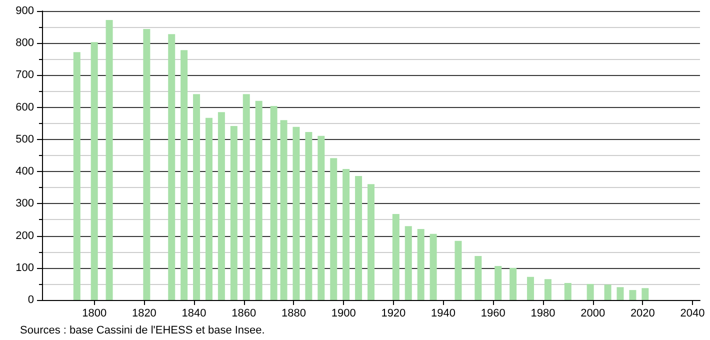 This screenshot has height=340, width=710. I want to click on x-tick-label: 2000, so click(593, 314).